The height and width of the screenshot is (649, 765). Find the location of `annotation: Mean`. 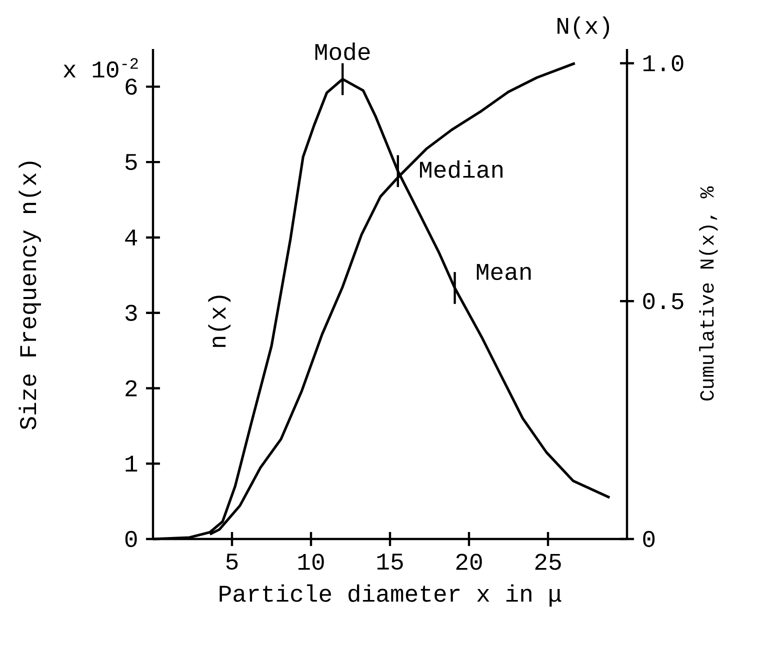

annotation: Mean is located at coordinates (503, 272).